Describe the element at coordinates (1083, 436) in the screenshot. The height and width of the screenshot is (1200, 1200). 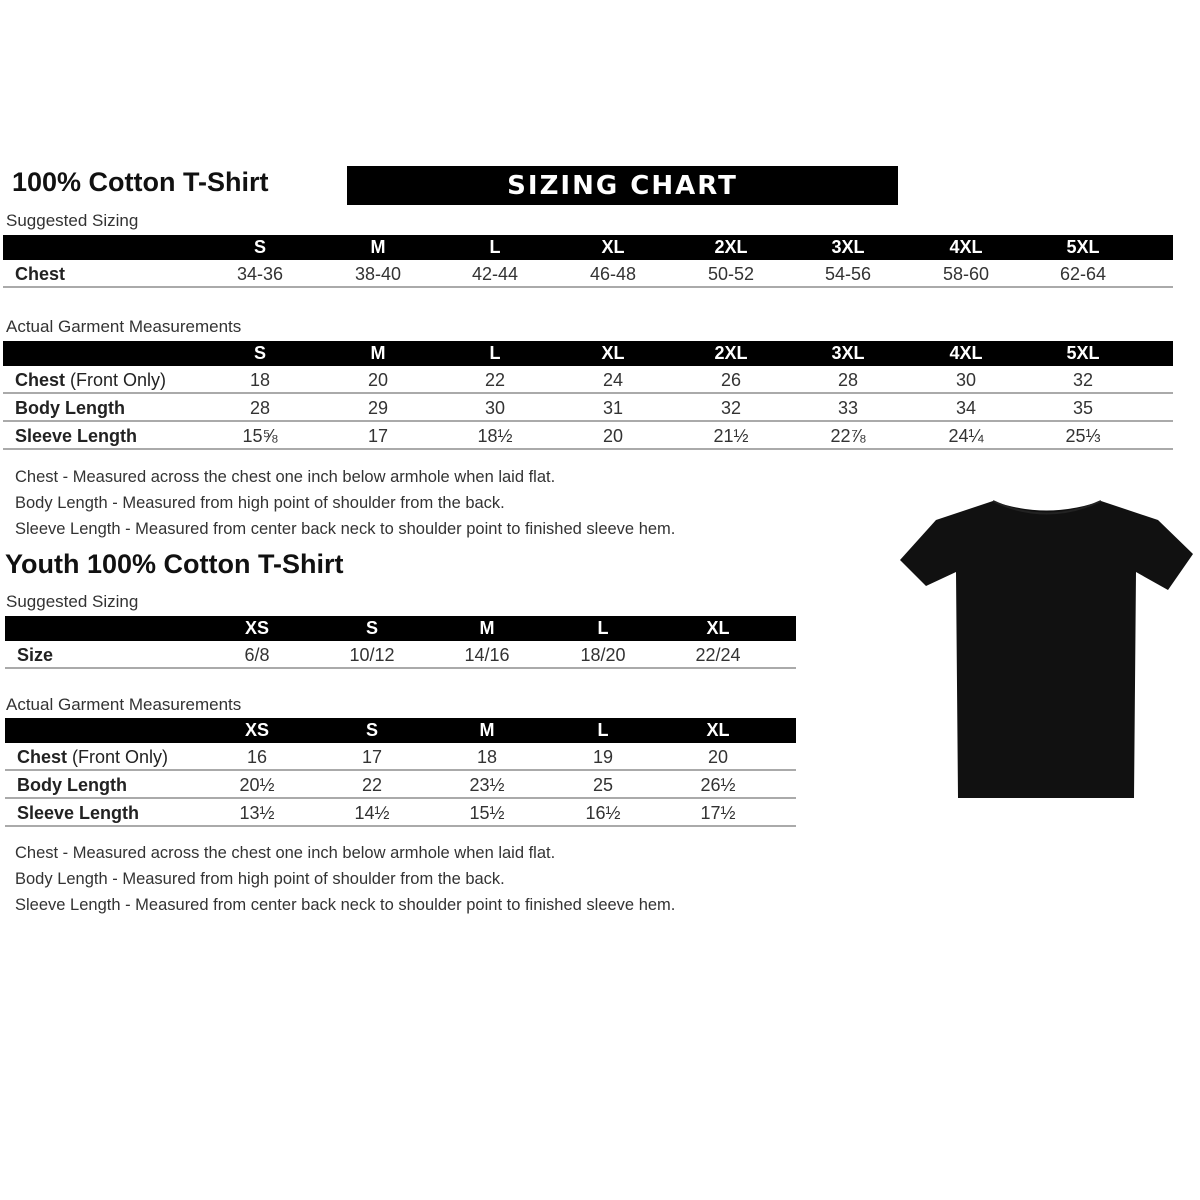
I see `table-cell: 25⅓` at that location.